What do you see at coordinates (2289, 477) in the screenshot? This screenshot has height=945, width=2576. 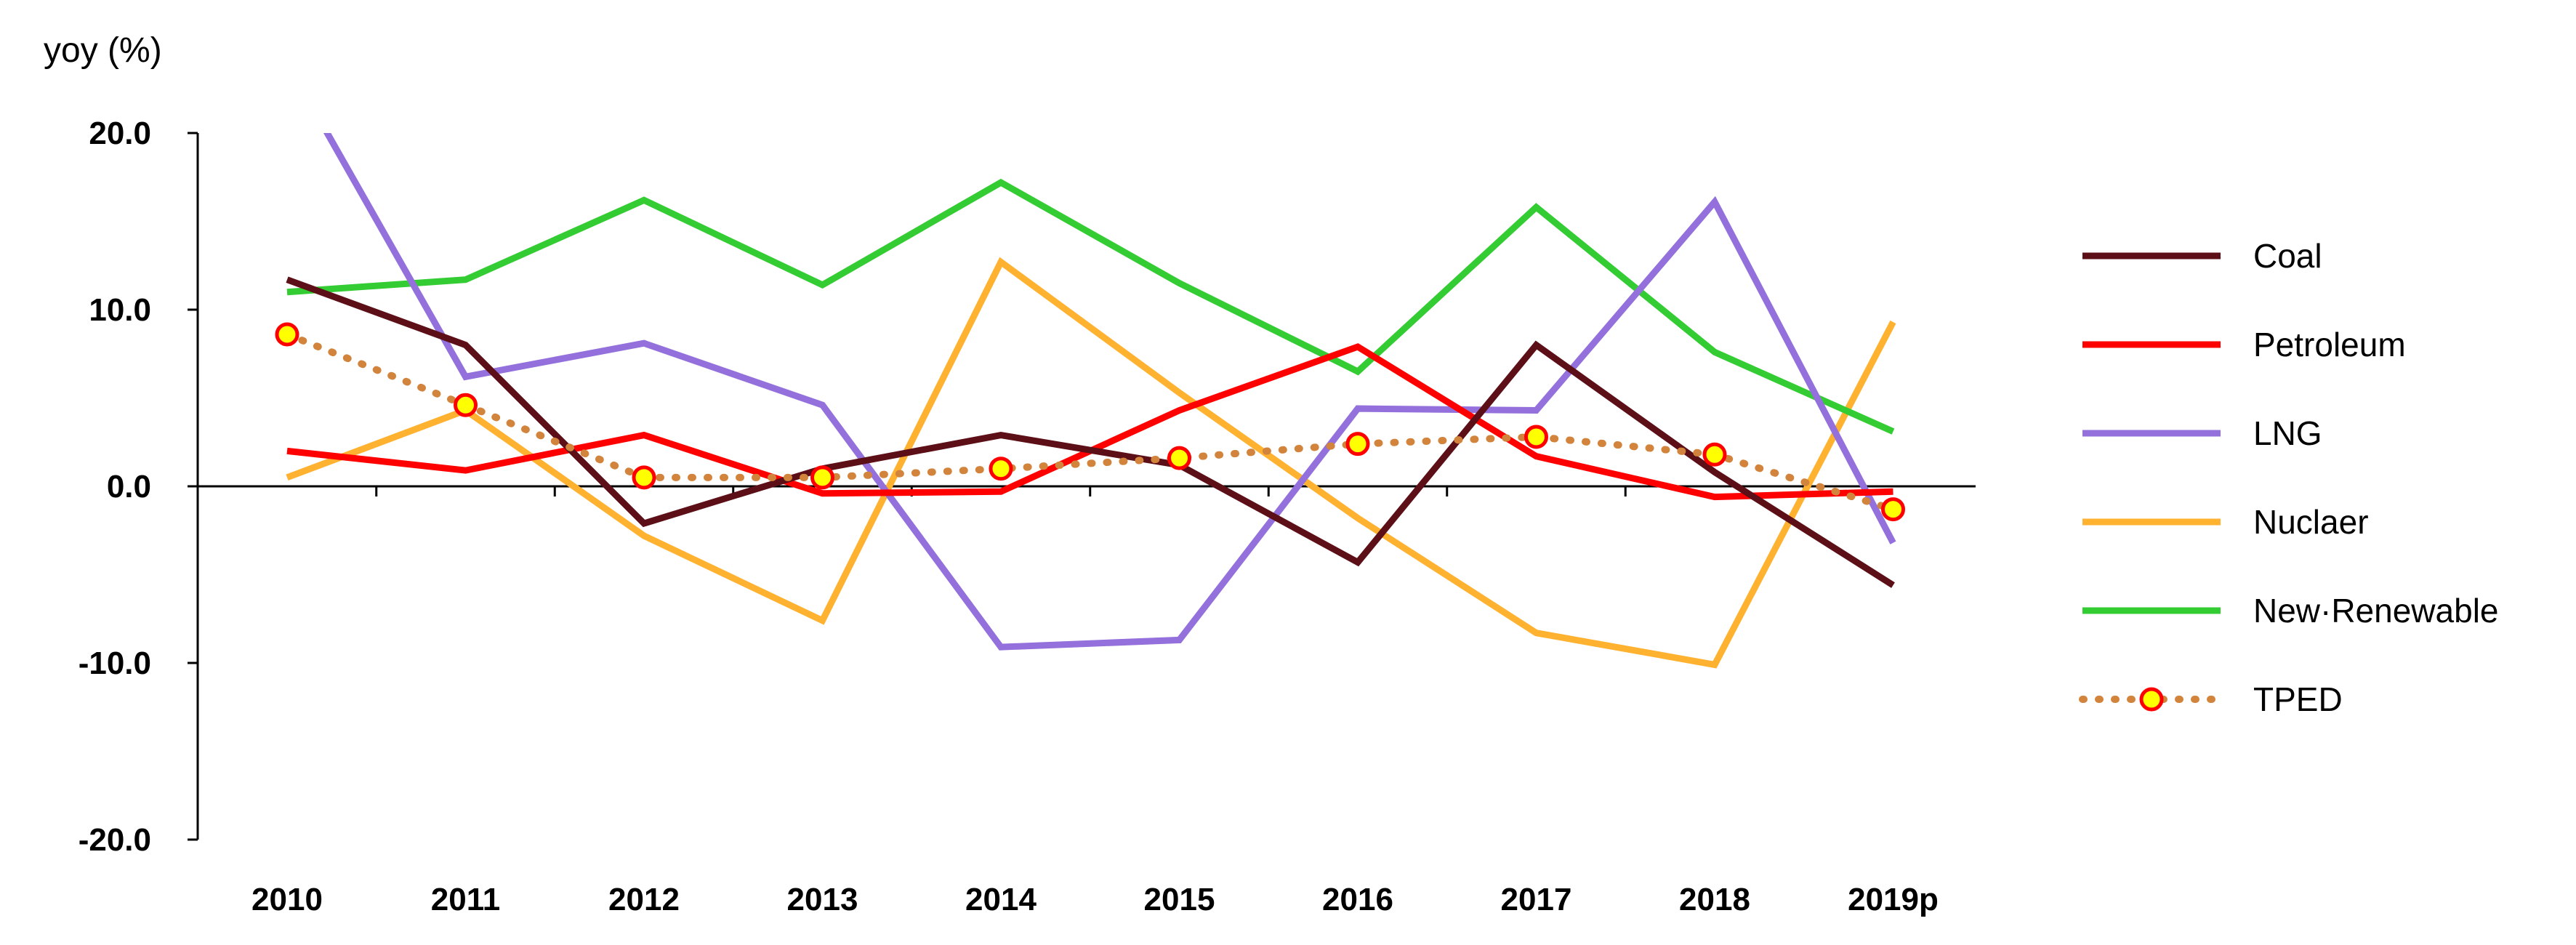 I see `legend: Coal Petroleum LNG Nuclaer New·Renewable TPED` at bounding box center [2289, 477].